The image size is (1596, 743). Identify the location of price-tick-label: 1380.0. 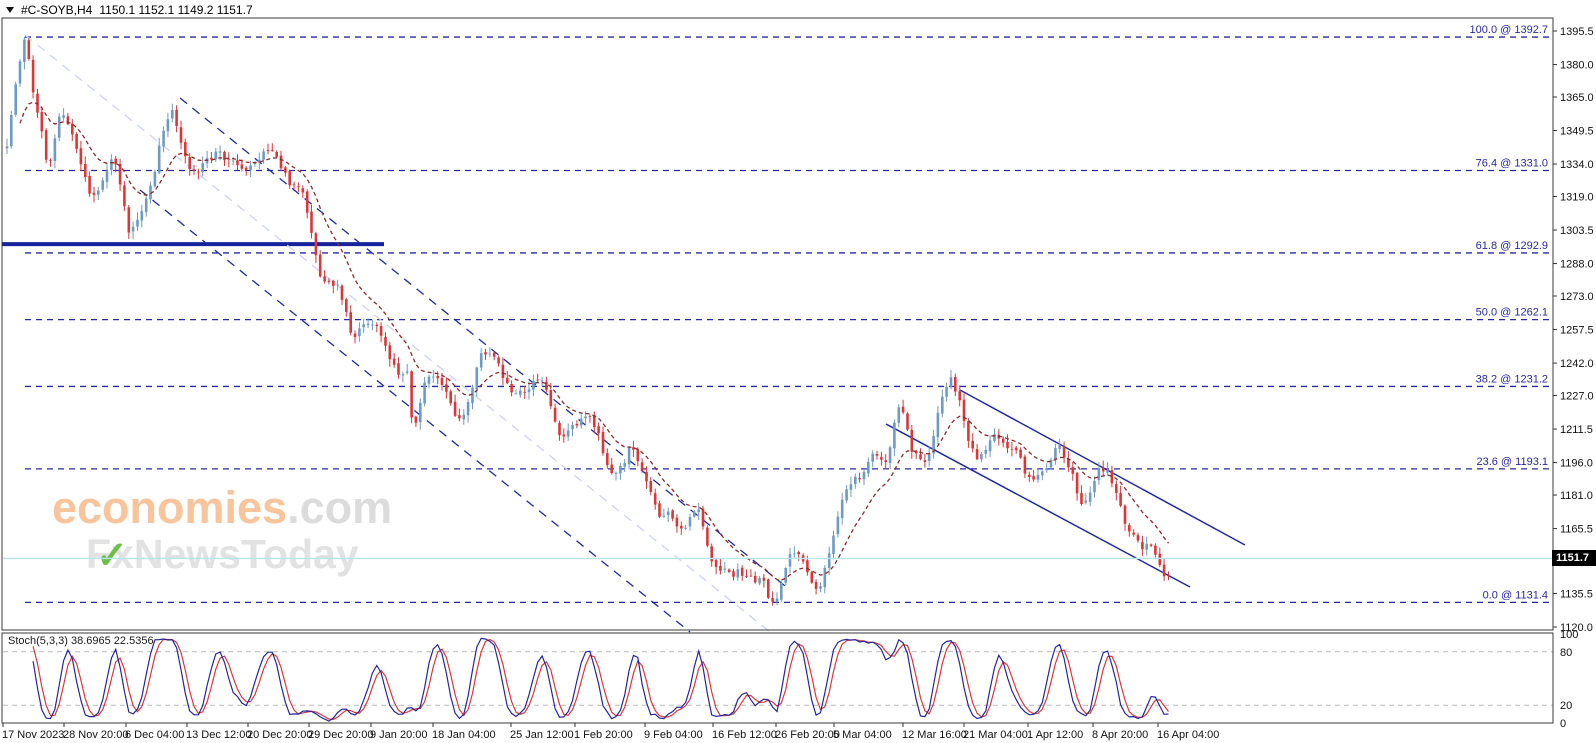
(1577, 66).